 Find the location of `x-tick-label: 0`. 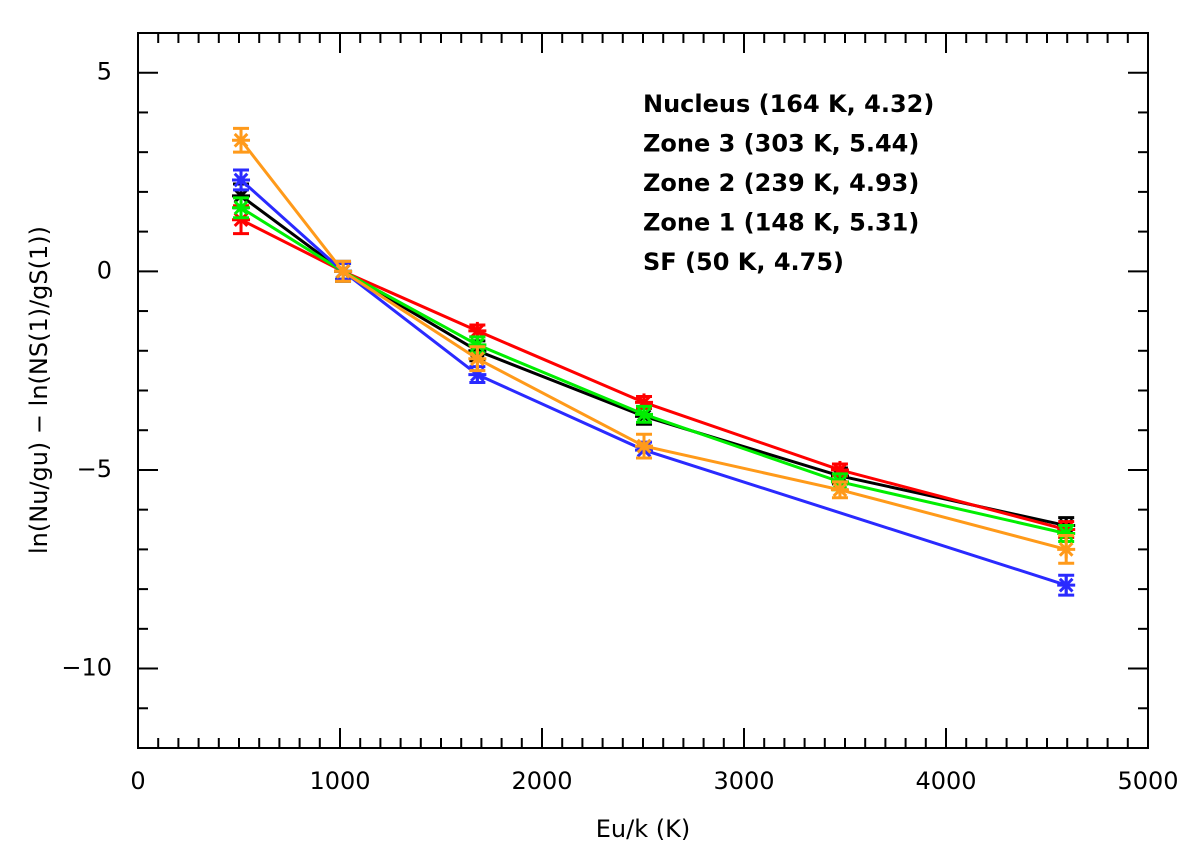

x-tick-label: 0 is located at coordinates (137, 781).